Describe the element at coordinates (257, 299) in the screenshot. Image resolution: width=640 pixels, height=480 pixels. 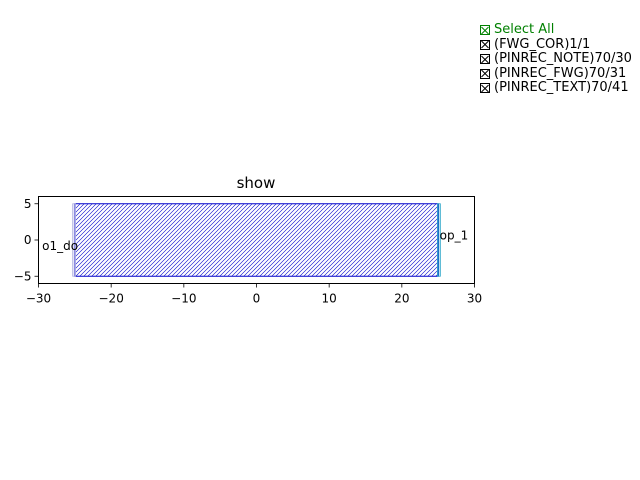
I see `x-tick-label: 0` at that location.